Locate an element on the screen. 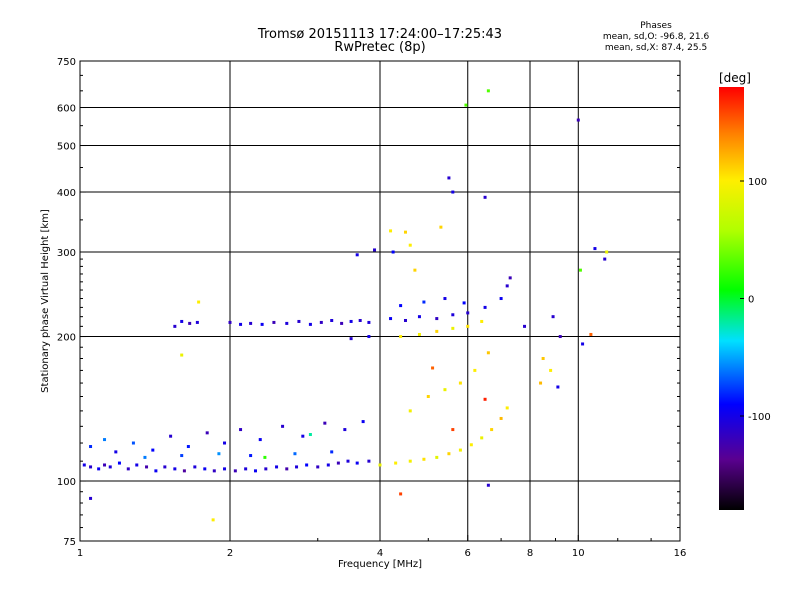  colorbar-tick-label: 100 is located at coordinates (757, 182).